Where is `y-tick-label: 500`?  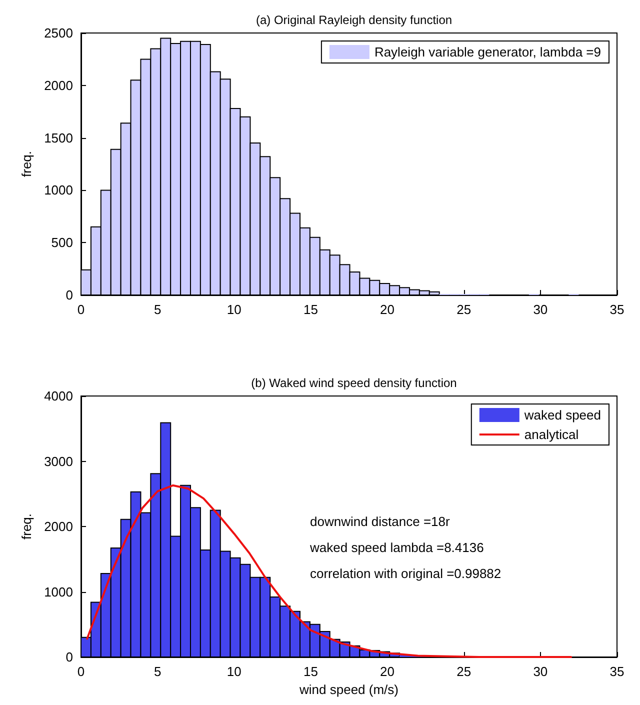 y-tick-label: 500 is located at coordinates (62, 242).